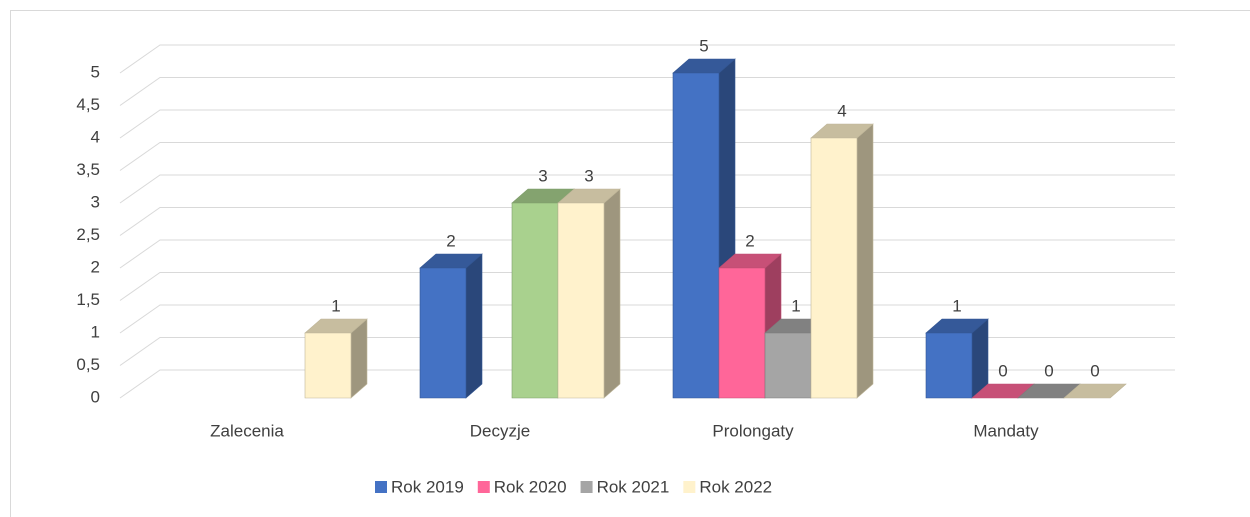  What do you see at coordinates (735, 486) in the screenshot?
I see `legend-label: Rok 2022` at bounding box center [735, 486].